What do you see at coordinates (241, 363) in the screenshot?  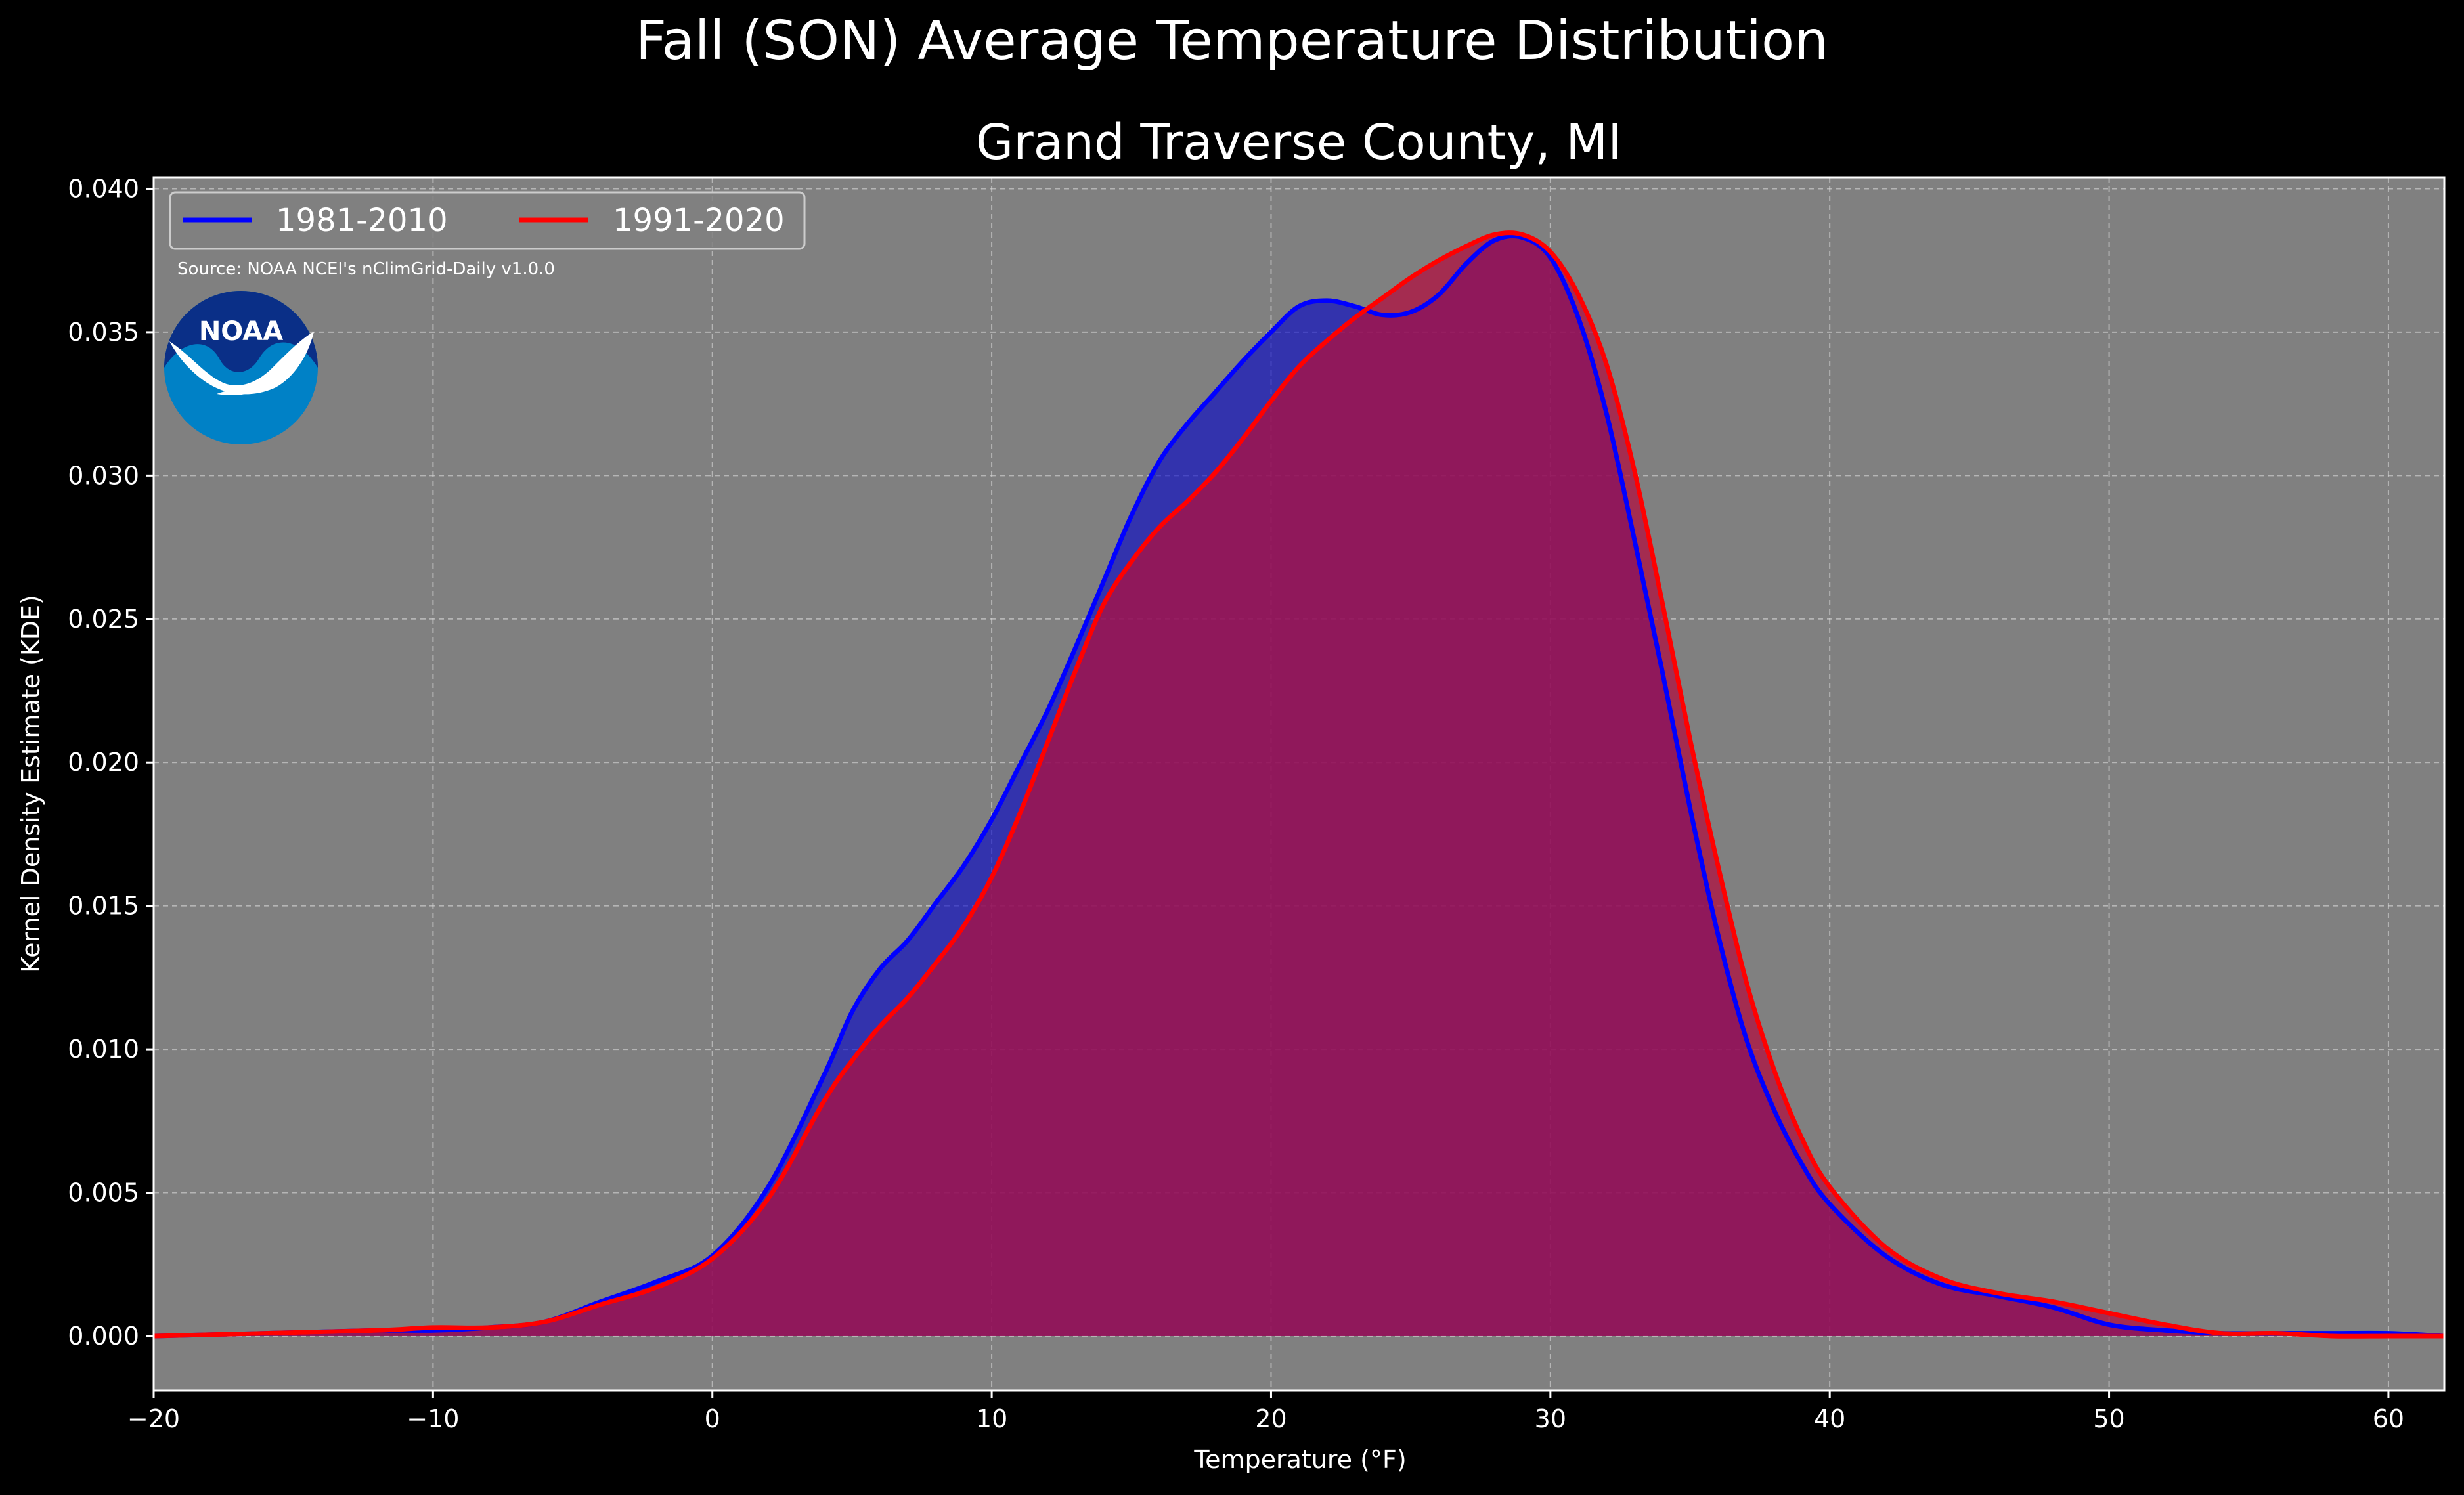 I see `noaa-logo-bird` at bounding box center [241, 363].